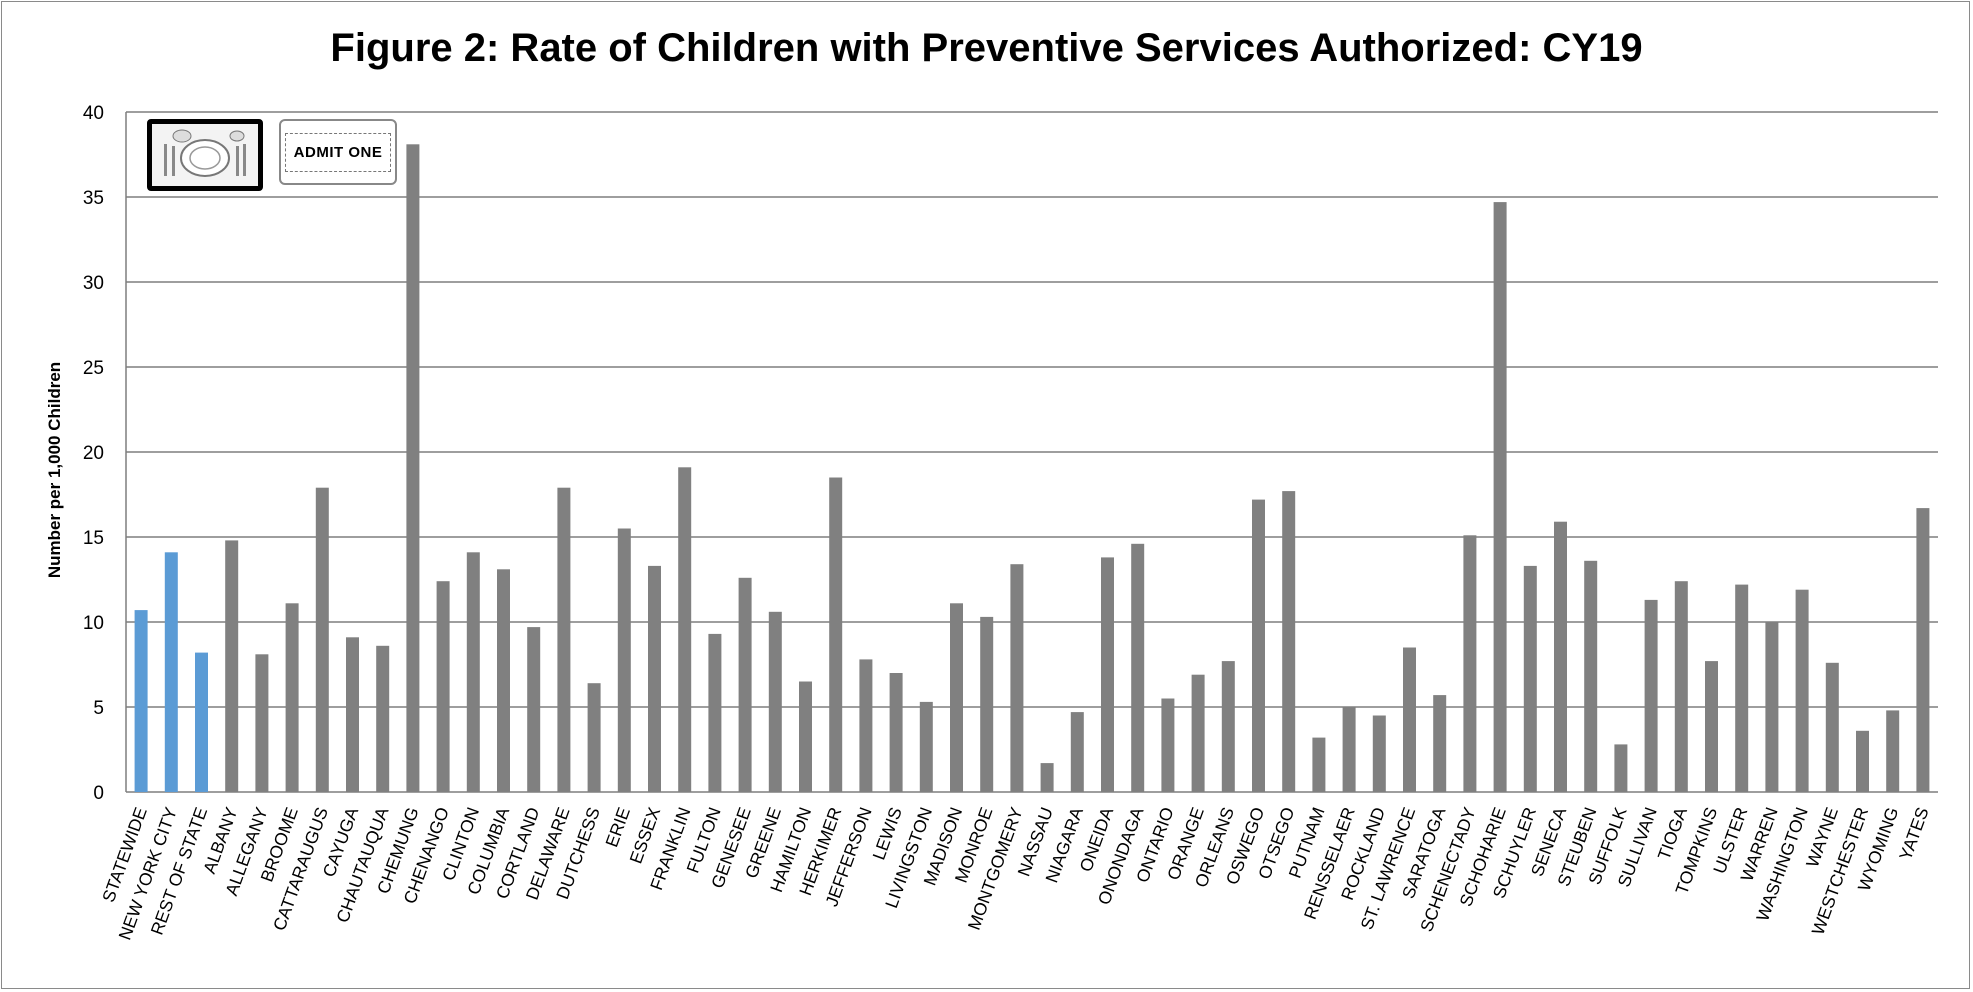 Image resolution: width=1973 pixels, height=992 pixels. Describe the element at coordinates (93, 198) in the screenshot. I see `y-tick-label: 35` at that location.